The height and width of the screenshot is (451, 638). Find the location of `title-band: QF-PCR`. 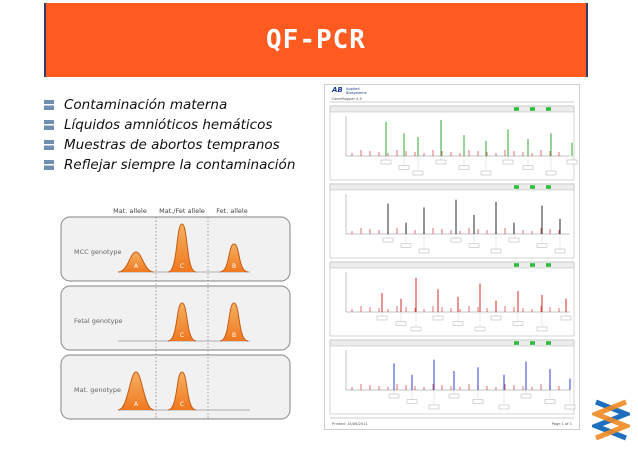

title-band: QF-PCR is located at coordinates (316, 40).